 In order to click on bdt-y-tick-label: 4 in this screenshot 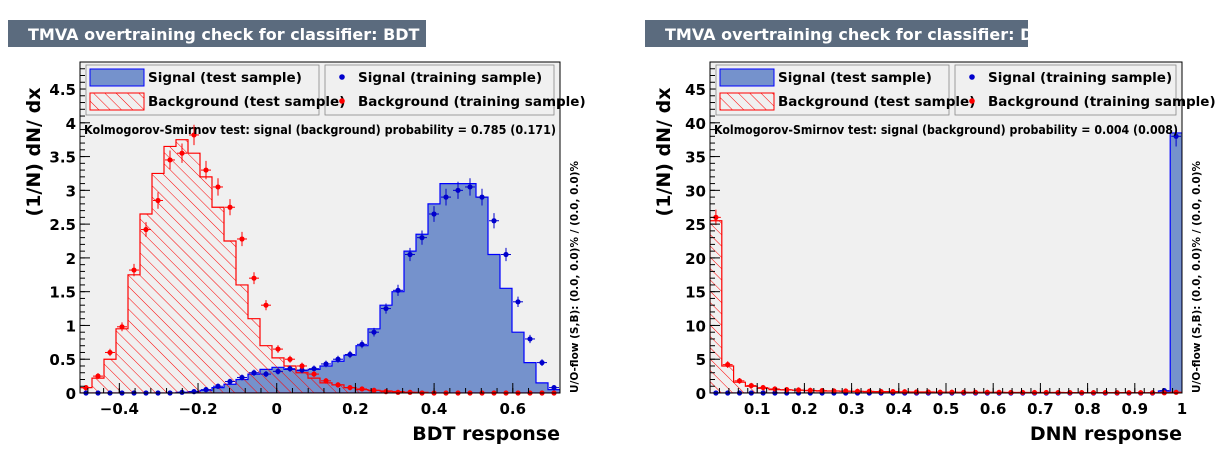, I will do `click(71, 124)`.